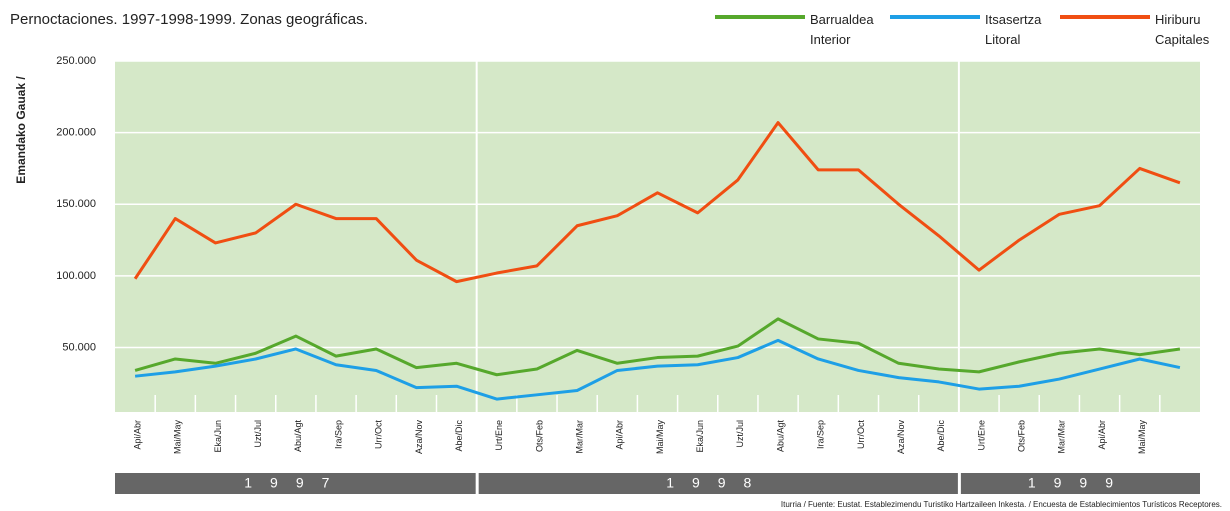 The width and height of the screenshot is (1230, 511). What do you see at coordinates (76, 133) in the screenshot?
I see `y-tick-label: 200.000` at bounding box center [76, 133].